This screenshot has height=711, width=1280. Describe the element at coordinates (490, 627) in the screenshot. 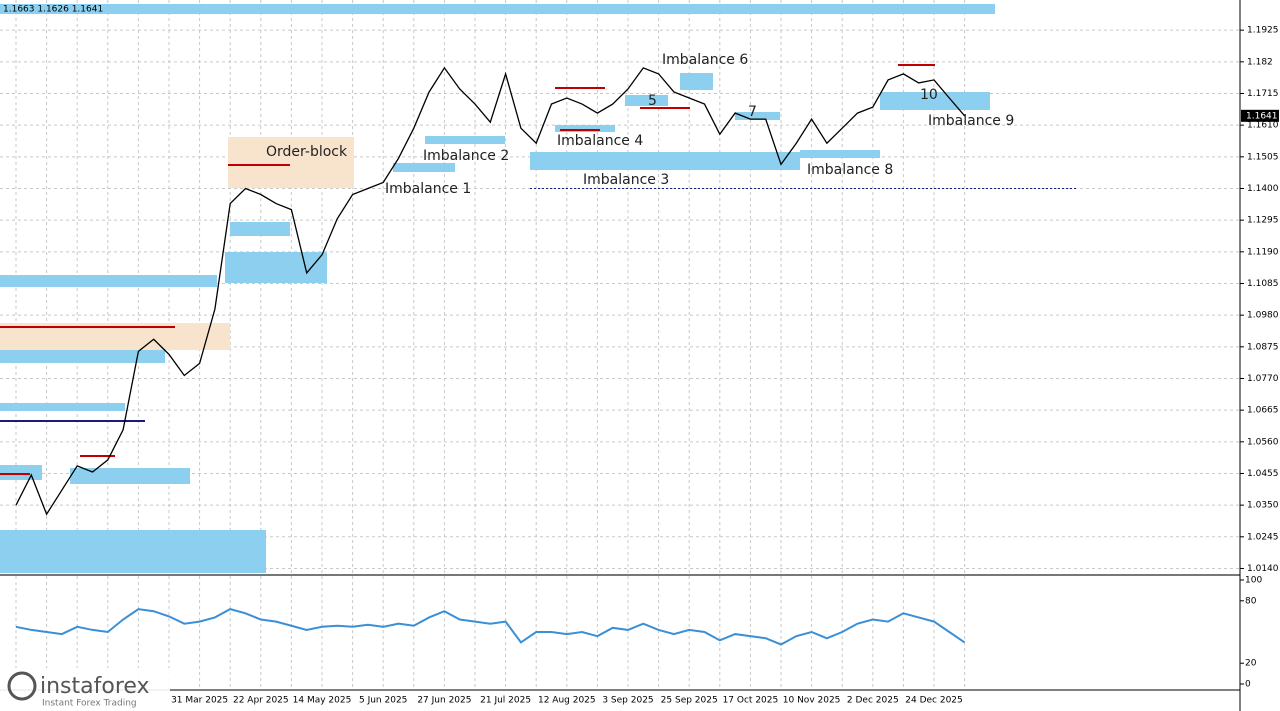

I see `oscillator-line` at that location.